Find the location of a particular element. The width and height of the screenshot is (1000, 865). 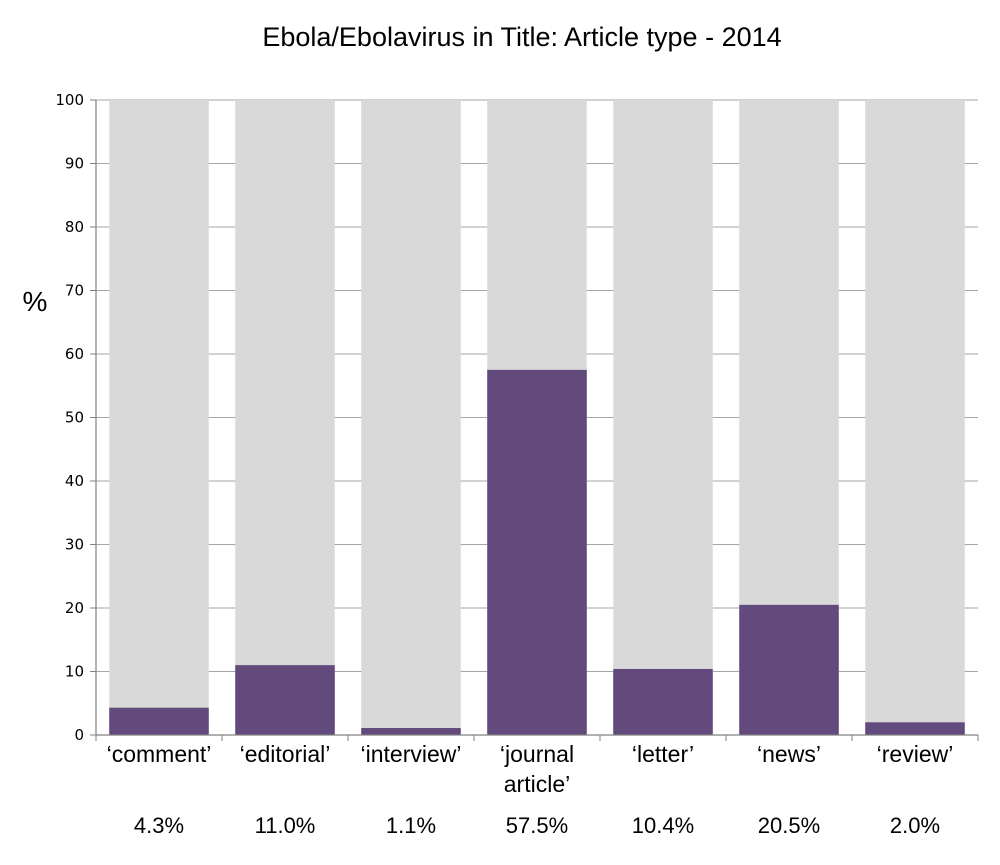

value-label-5: 10.4% is located at coordinates (663, 825).